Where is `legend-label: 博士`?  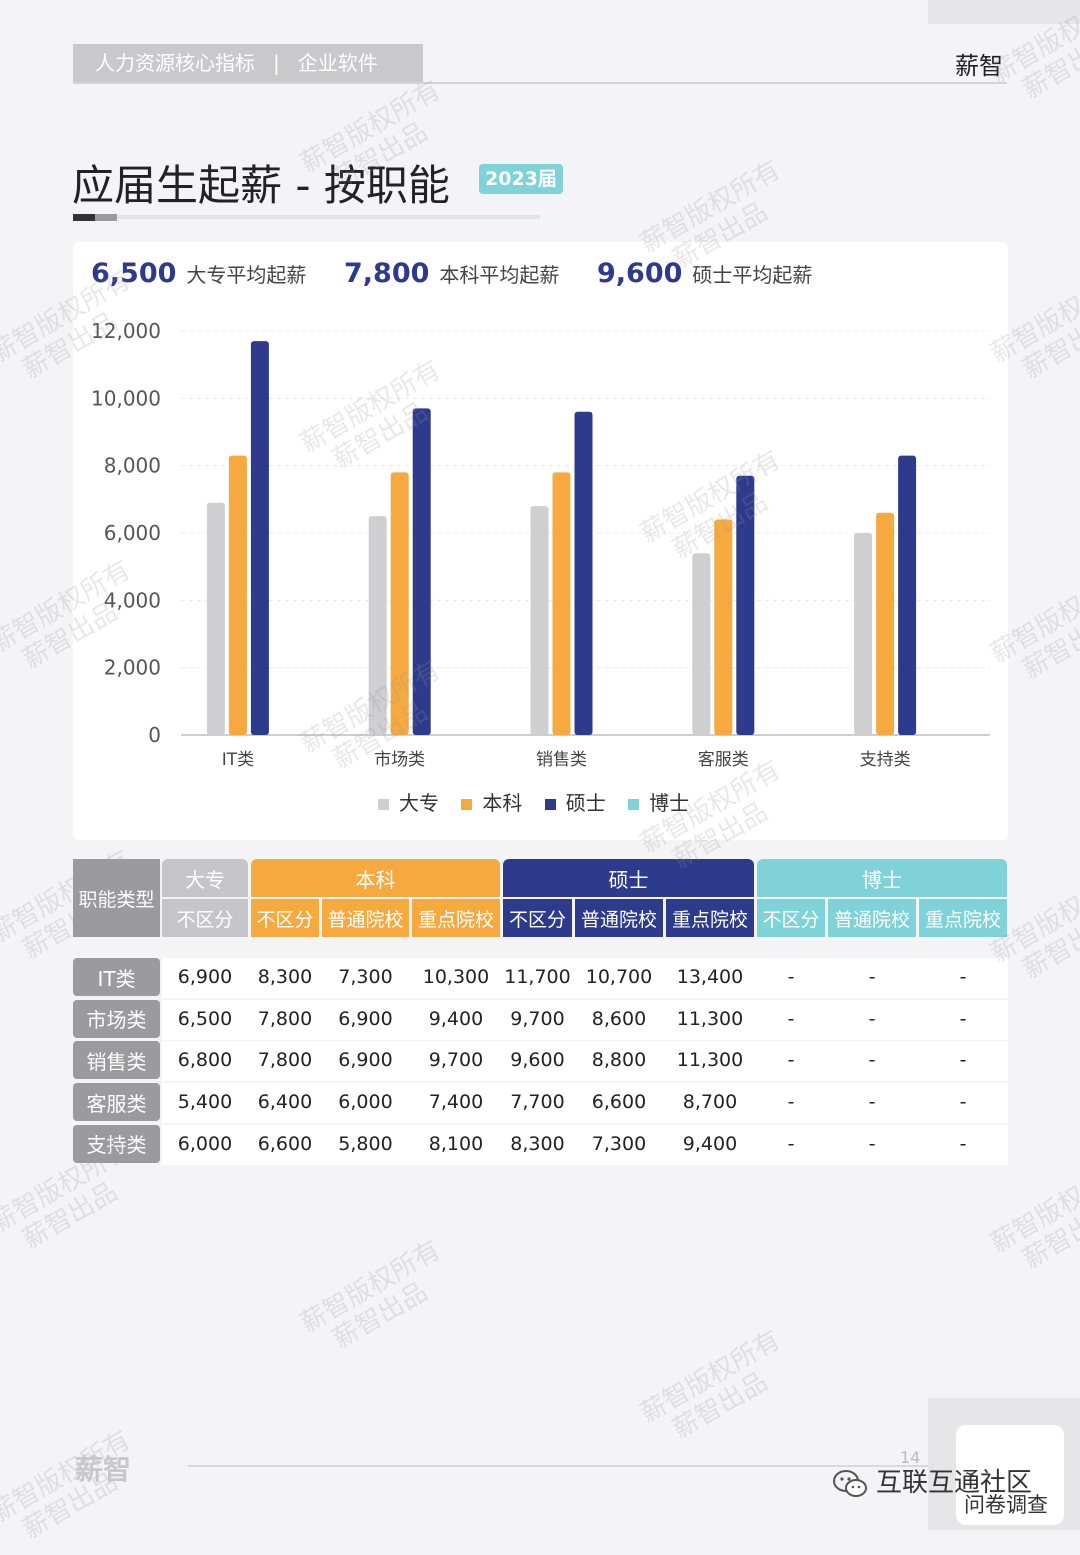
legend-label: 博士 is located at coordinates (669, 803).